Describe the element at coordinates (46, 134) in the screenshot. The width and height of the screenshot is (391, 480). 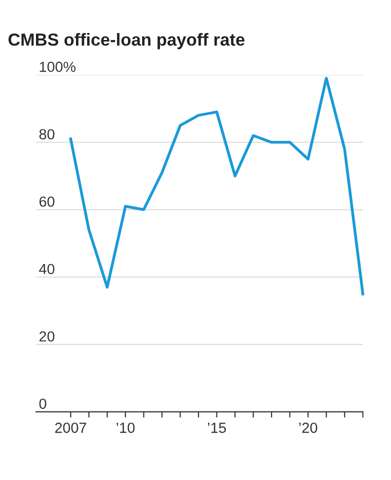
I see `y-tick-label: 80` at that location.